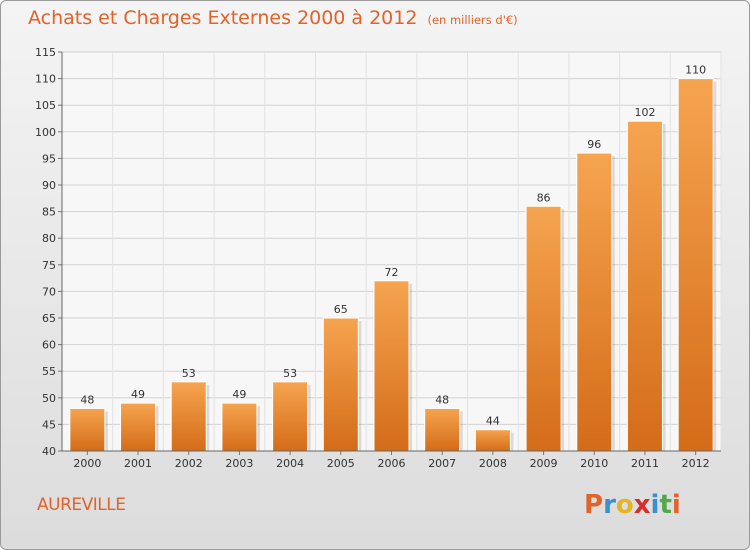 Image resolution: width=750 pixels, height=550 pixels. What do you see at coordinates (49, 451) in the screenshot?
I see `y-tick-label: 40` at bounding box center [49, 451].